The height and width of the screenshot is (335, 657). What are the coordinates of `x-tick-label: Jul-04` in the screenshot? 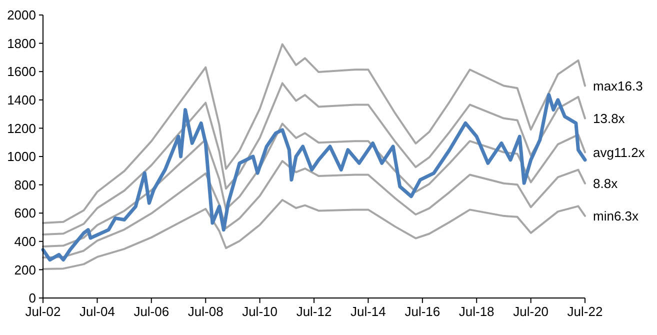 It's located at (97, 311).